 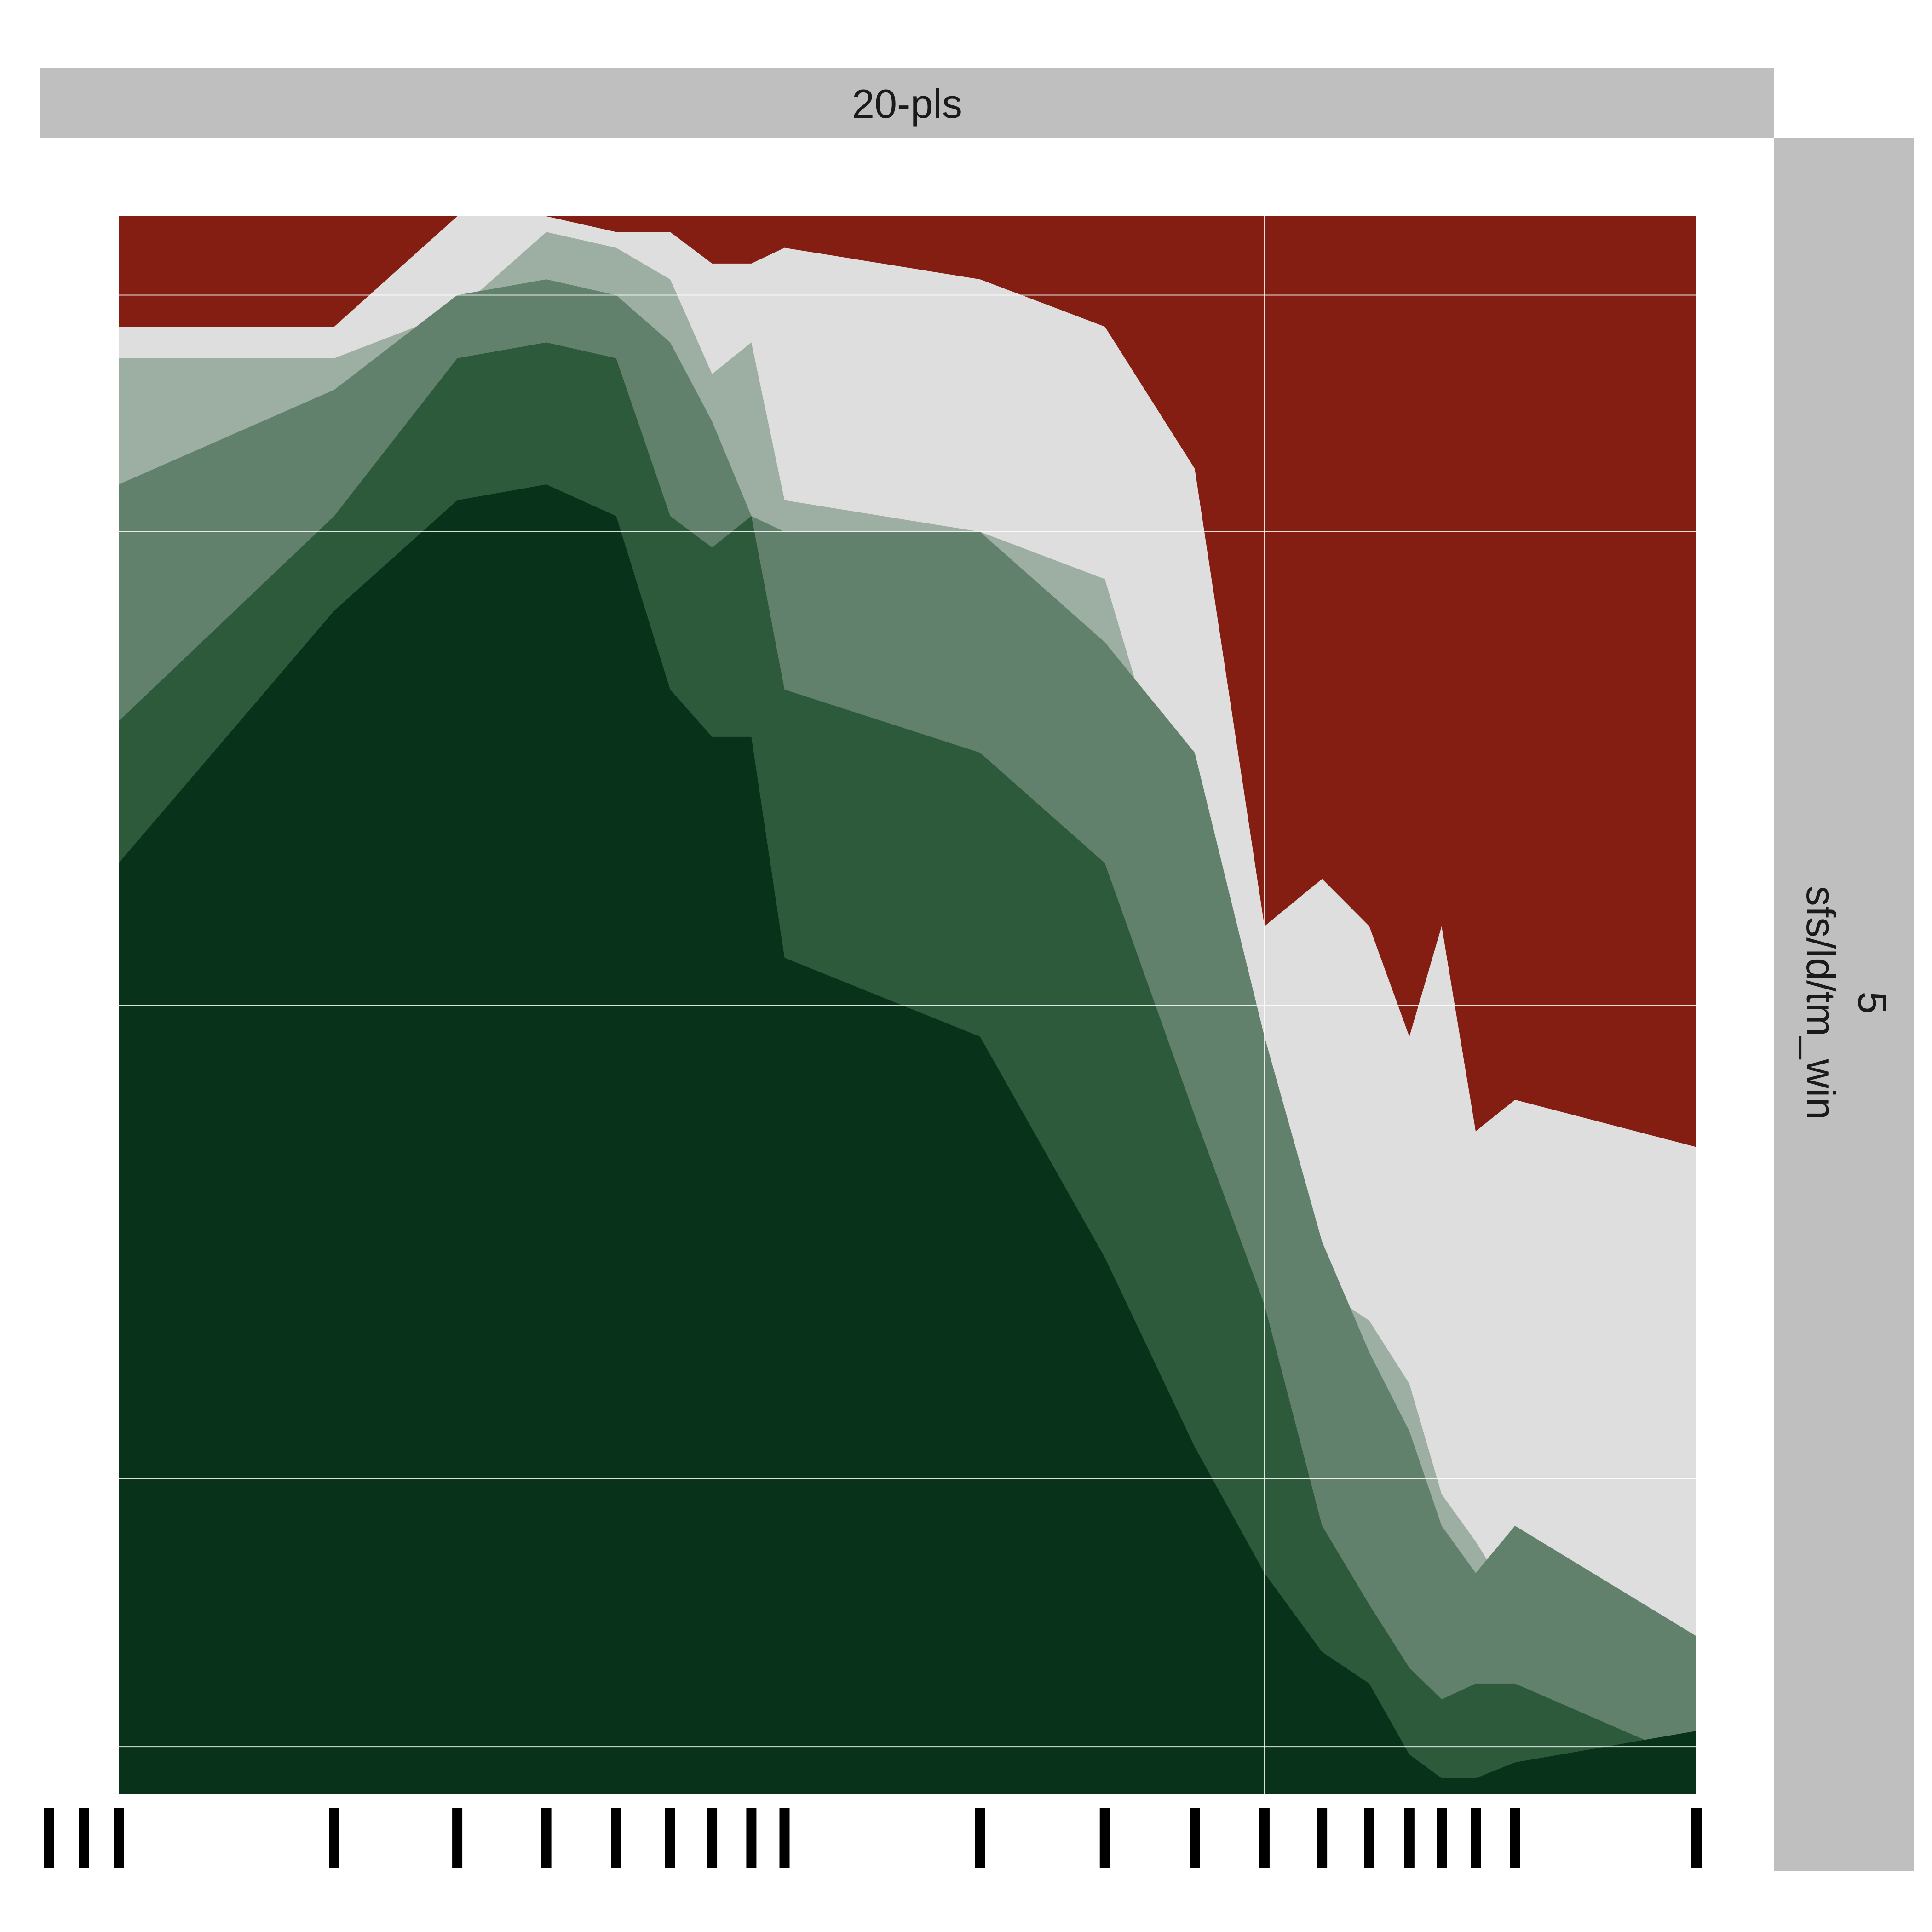 I want to click on facet-strip-right: 5 sfs/ld/tm_win, so click(x=1844, y=1004).